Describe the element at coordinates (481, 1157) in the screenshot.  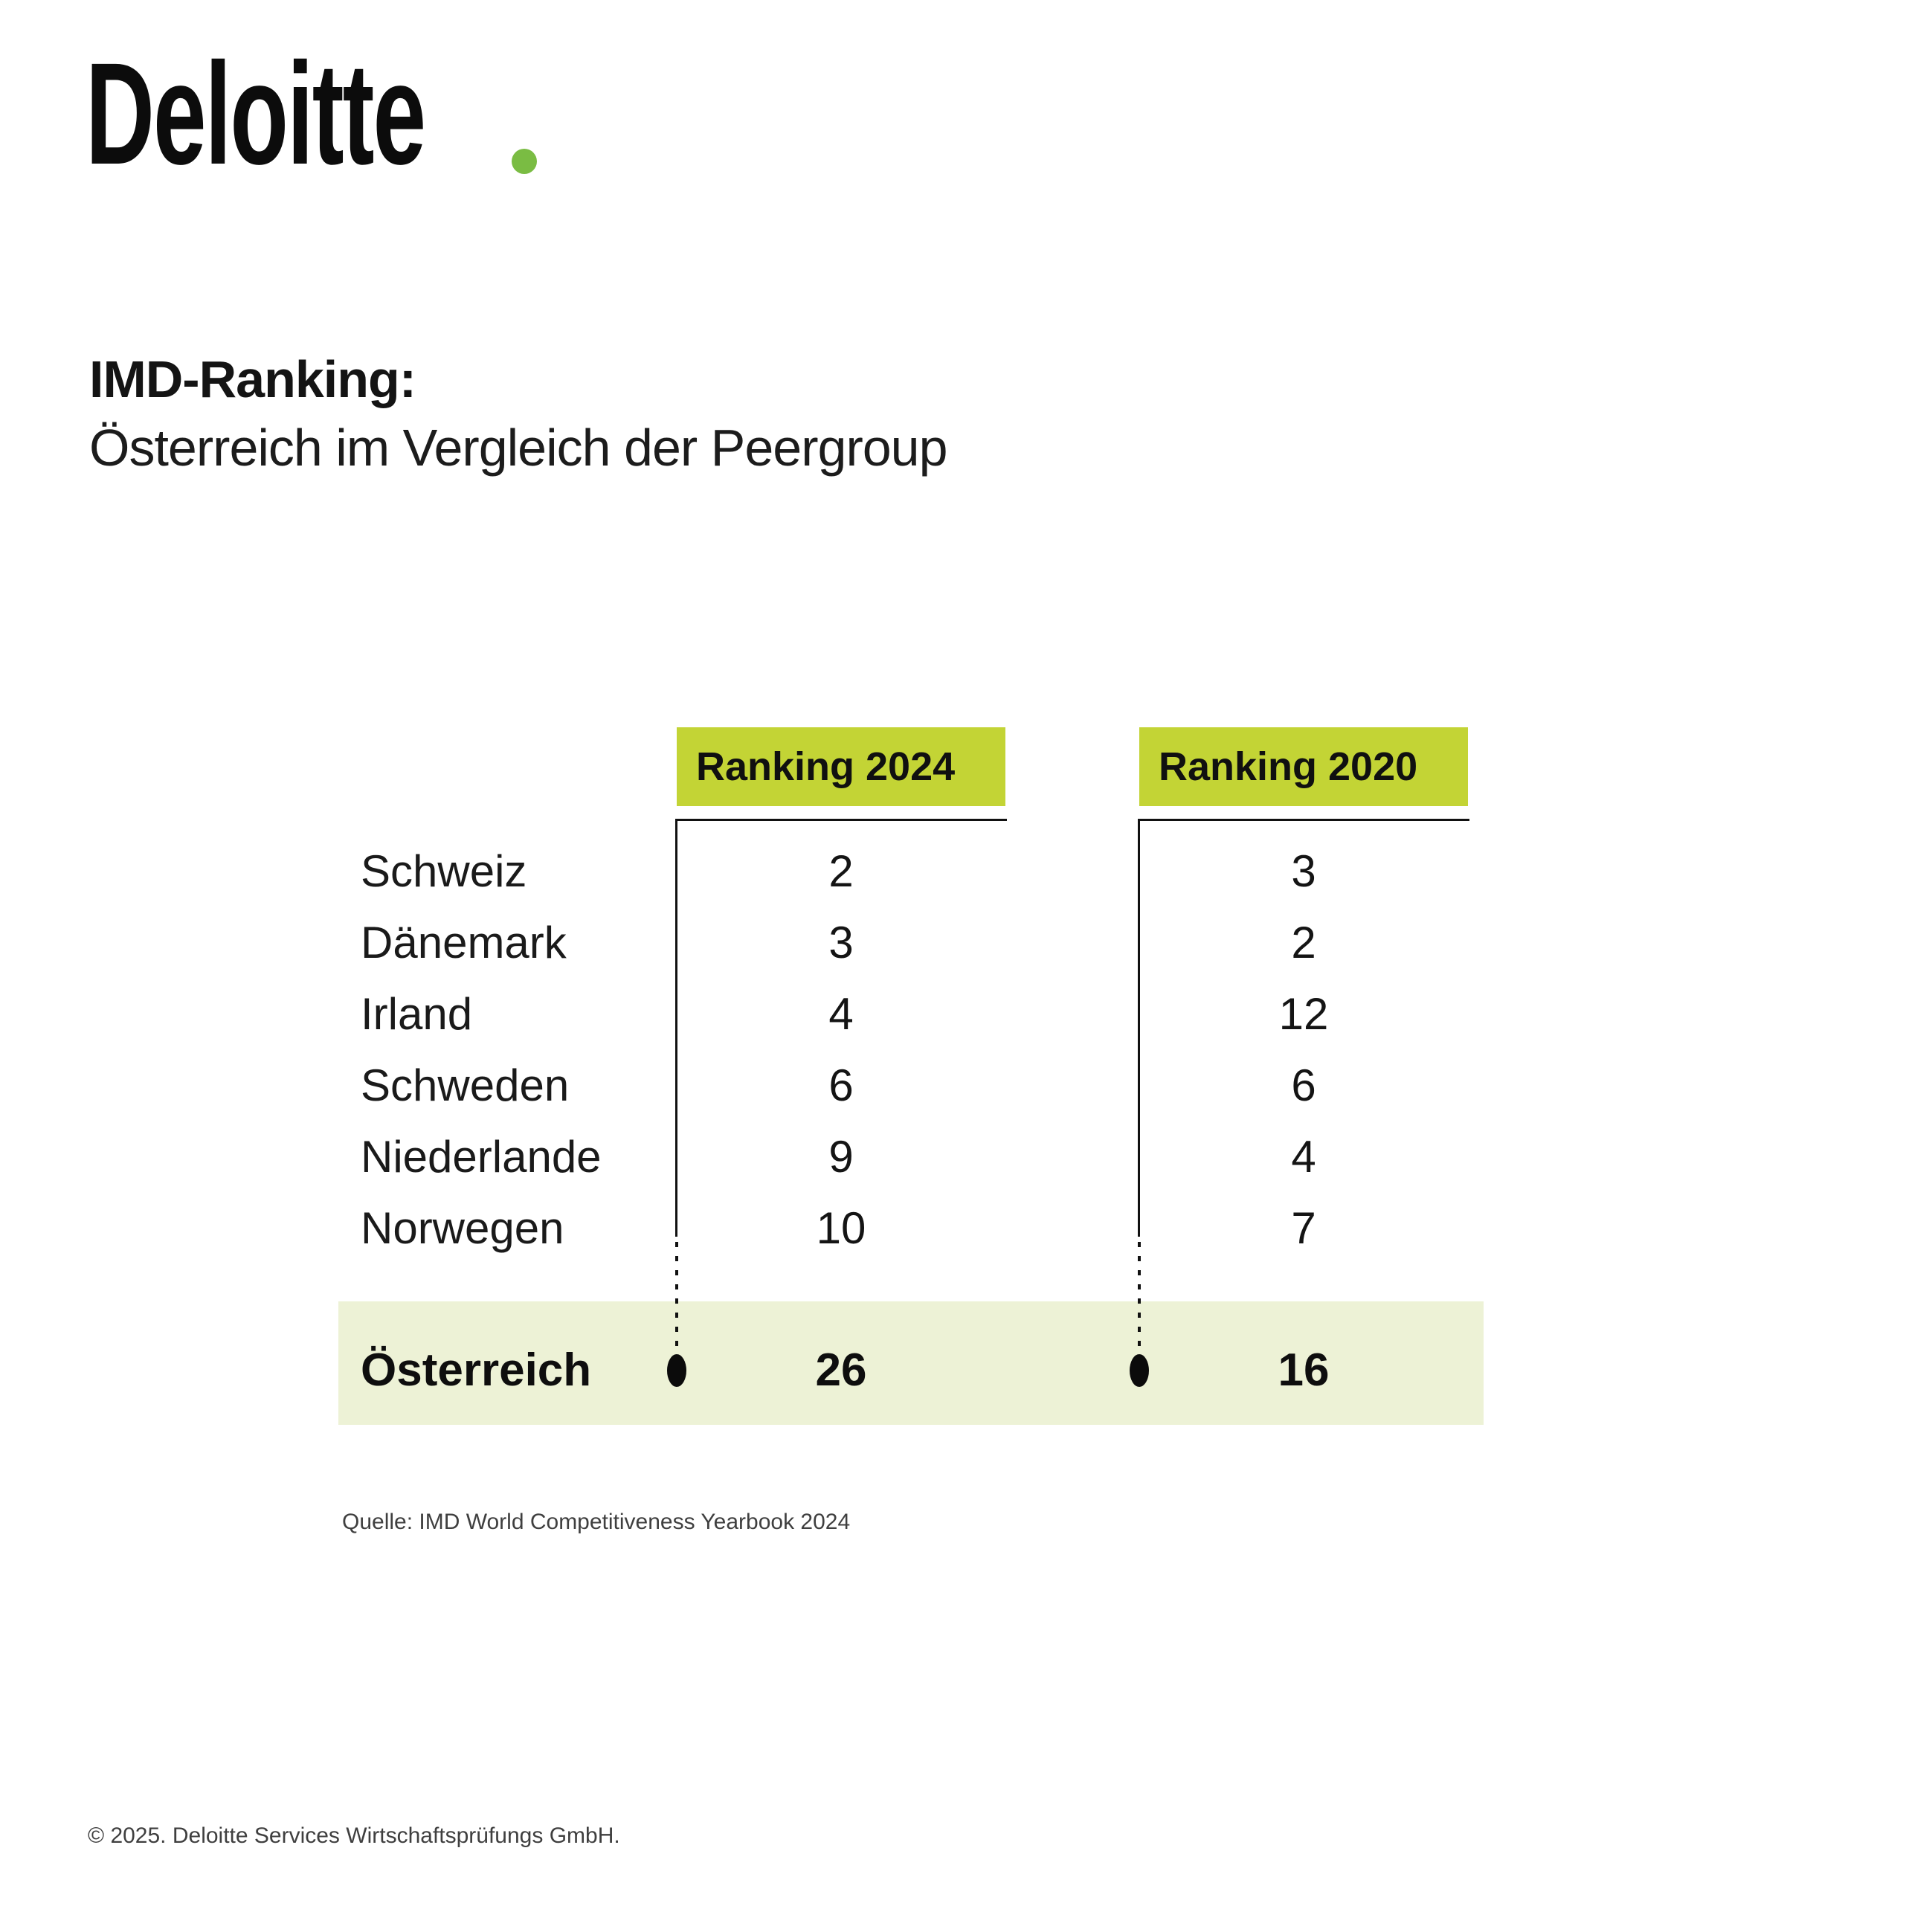
I see `country-label: Niederlande` at that location.